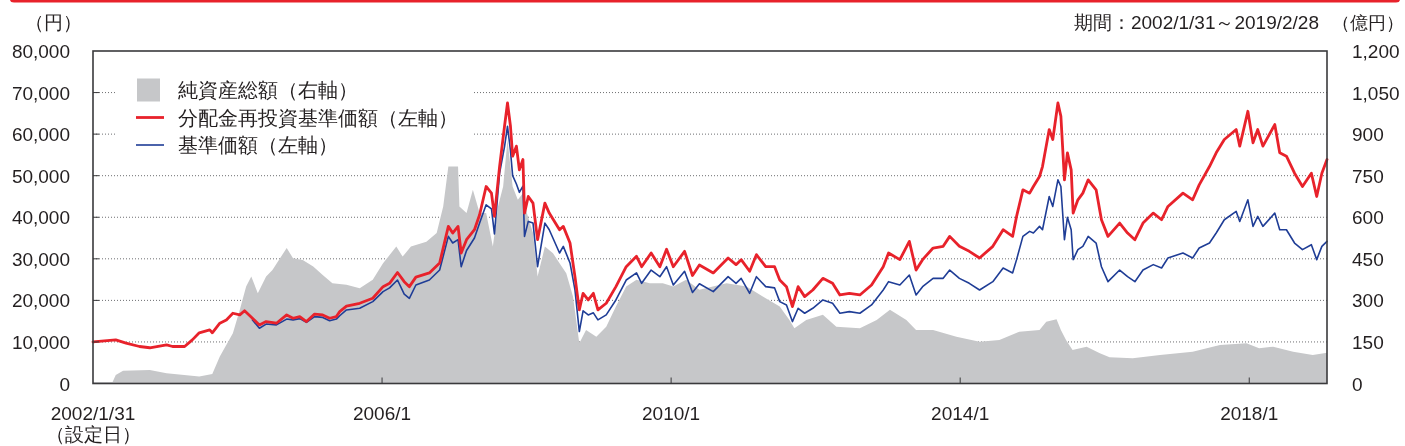 Image resolution: width=1405 pixels, height=446 pixels. What do you see at coordinates (1249, 413) in the screenshot?
I see `x-tick-label: 2018/1` at bounding box center [1249, 413].